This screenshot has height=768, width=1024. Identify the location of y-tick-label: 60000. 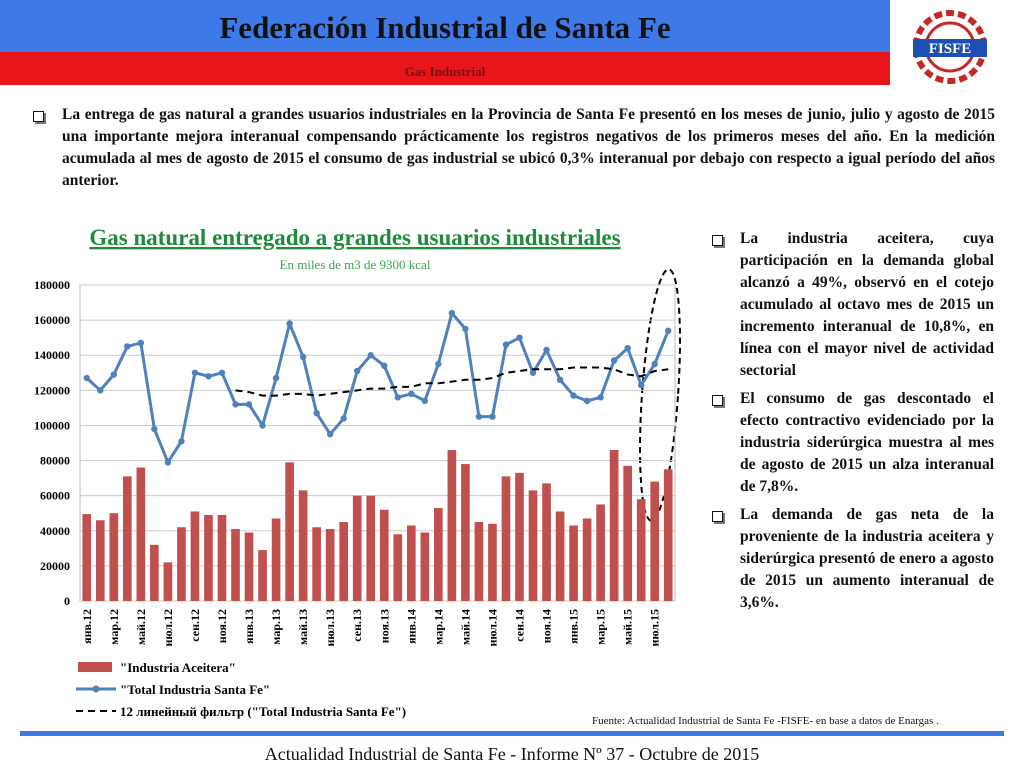
(55, 496).